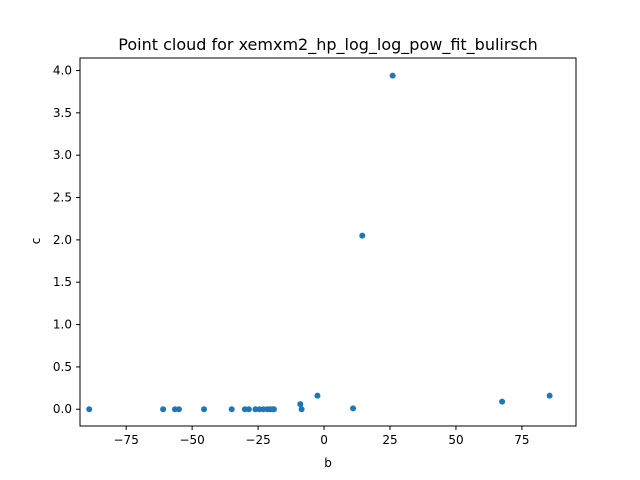 The image size is (640, 480). What do you see at coordinates (62, 113) in the screenshot?
I see `y-tick-label: 3.5` at bounding box center [62, 113].